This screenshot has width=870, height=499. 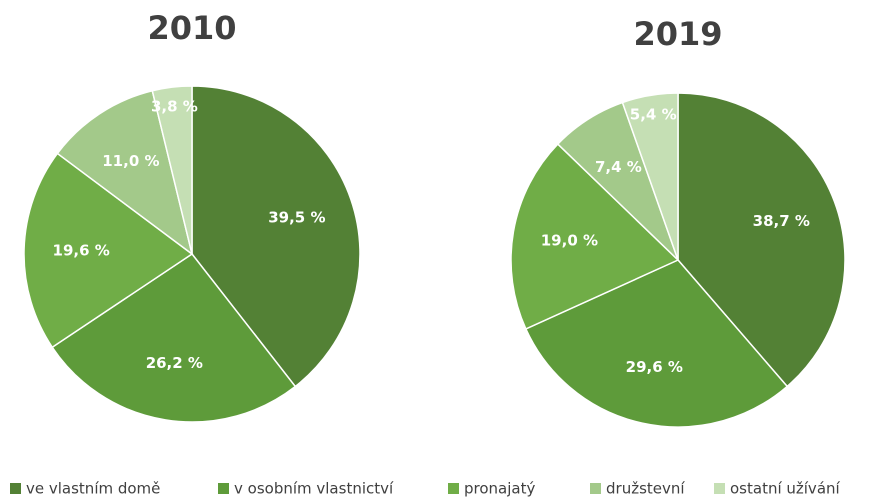 I want to click on data-label: 19,0 %, so click(x=569, y=241).